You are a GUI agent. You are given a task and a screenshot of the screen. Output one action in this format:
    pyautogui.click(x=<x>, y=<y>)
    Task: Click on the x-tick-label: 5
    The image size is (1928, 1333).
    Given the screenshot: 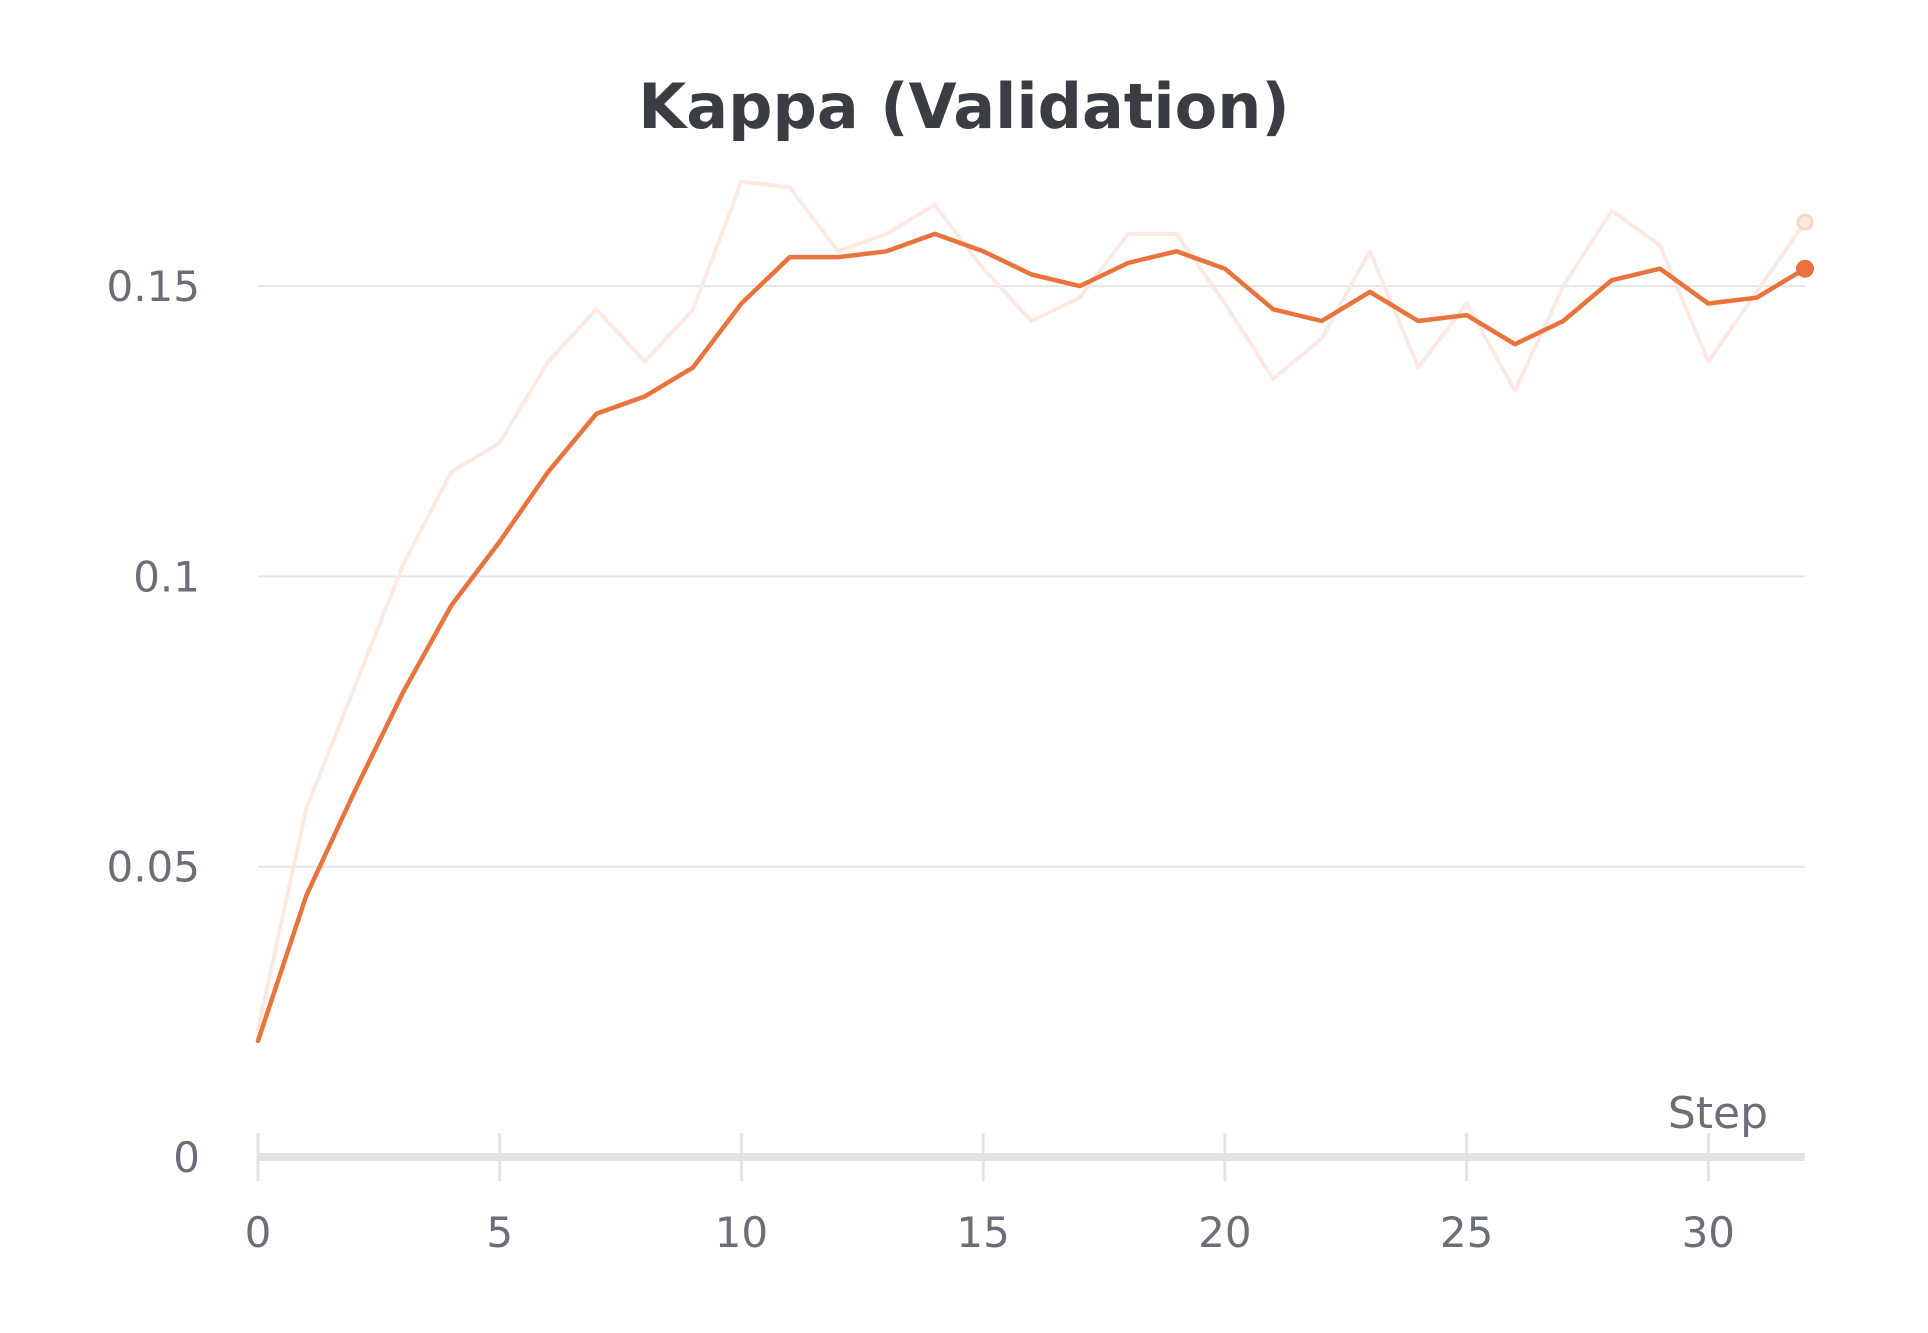 What is the action you would take?
    pyautogui.click(x=499, y=1232)
    